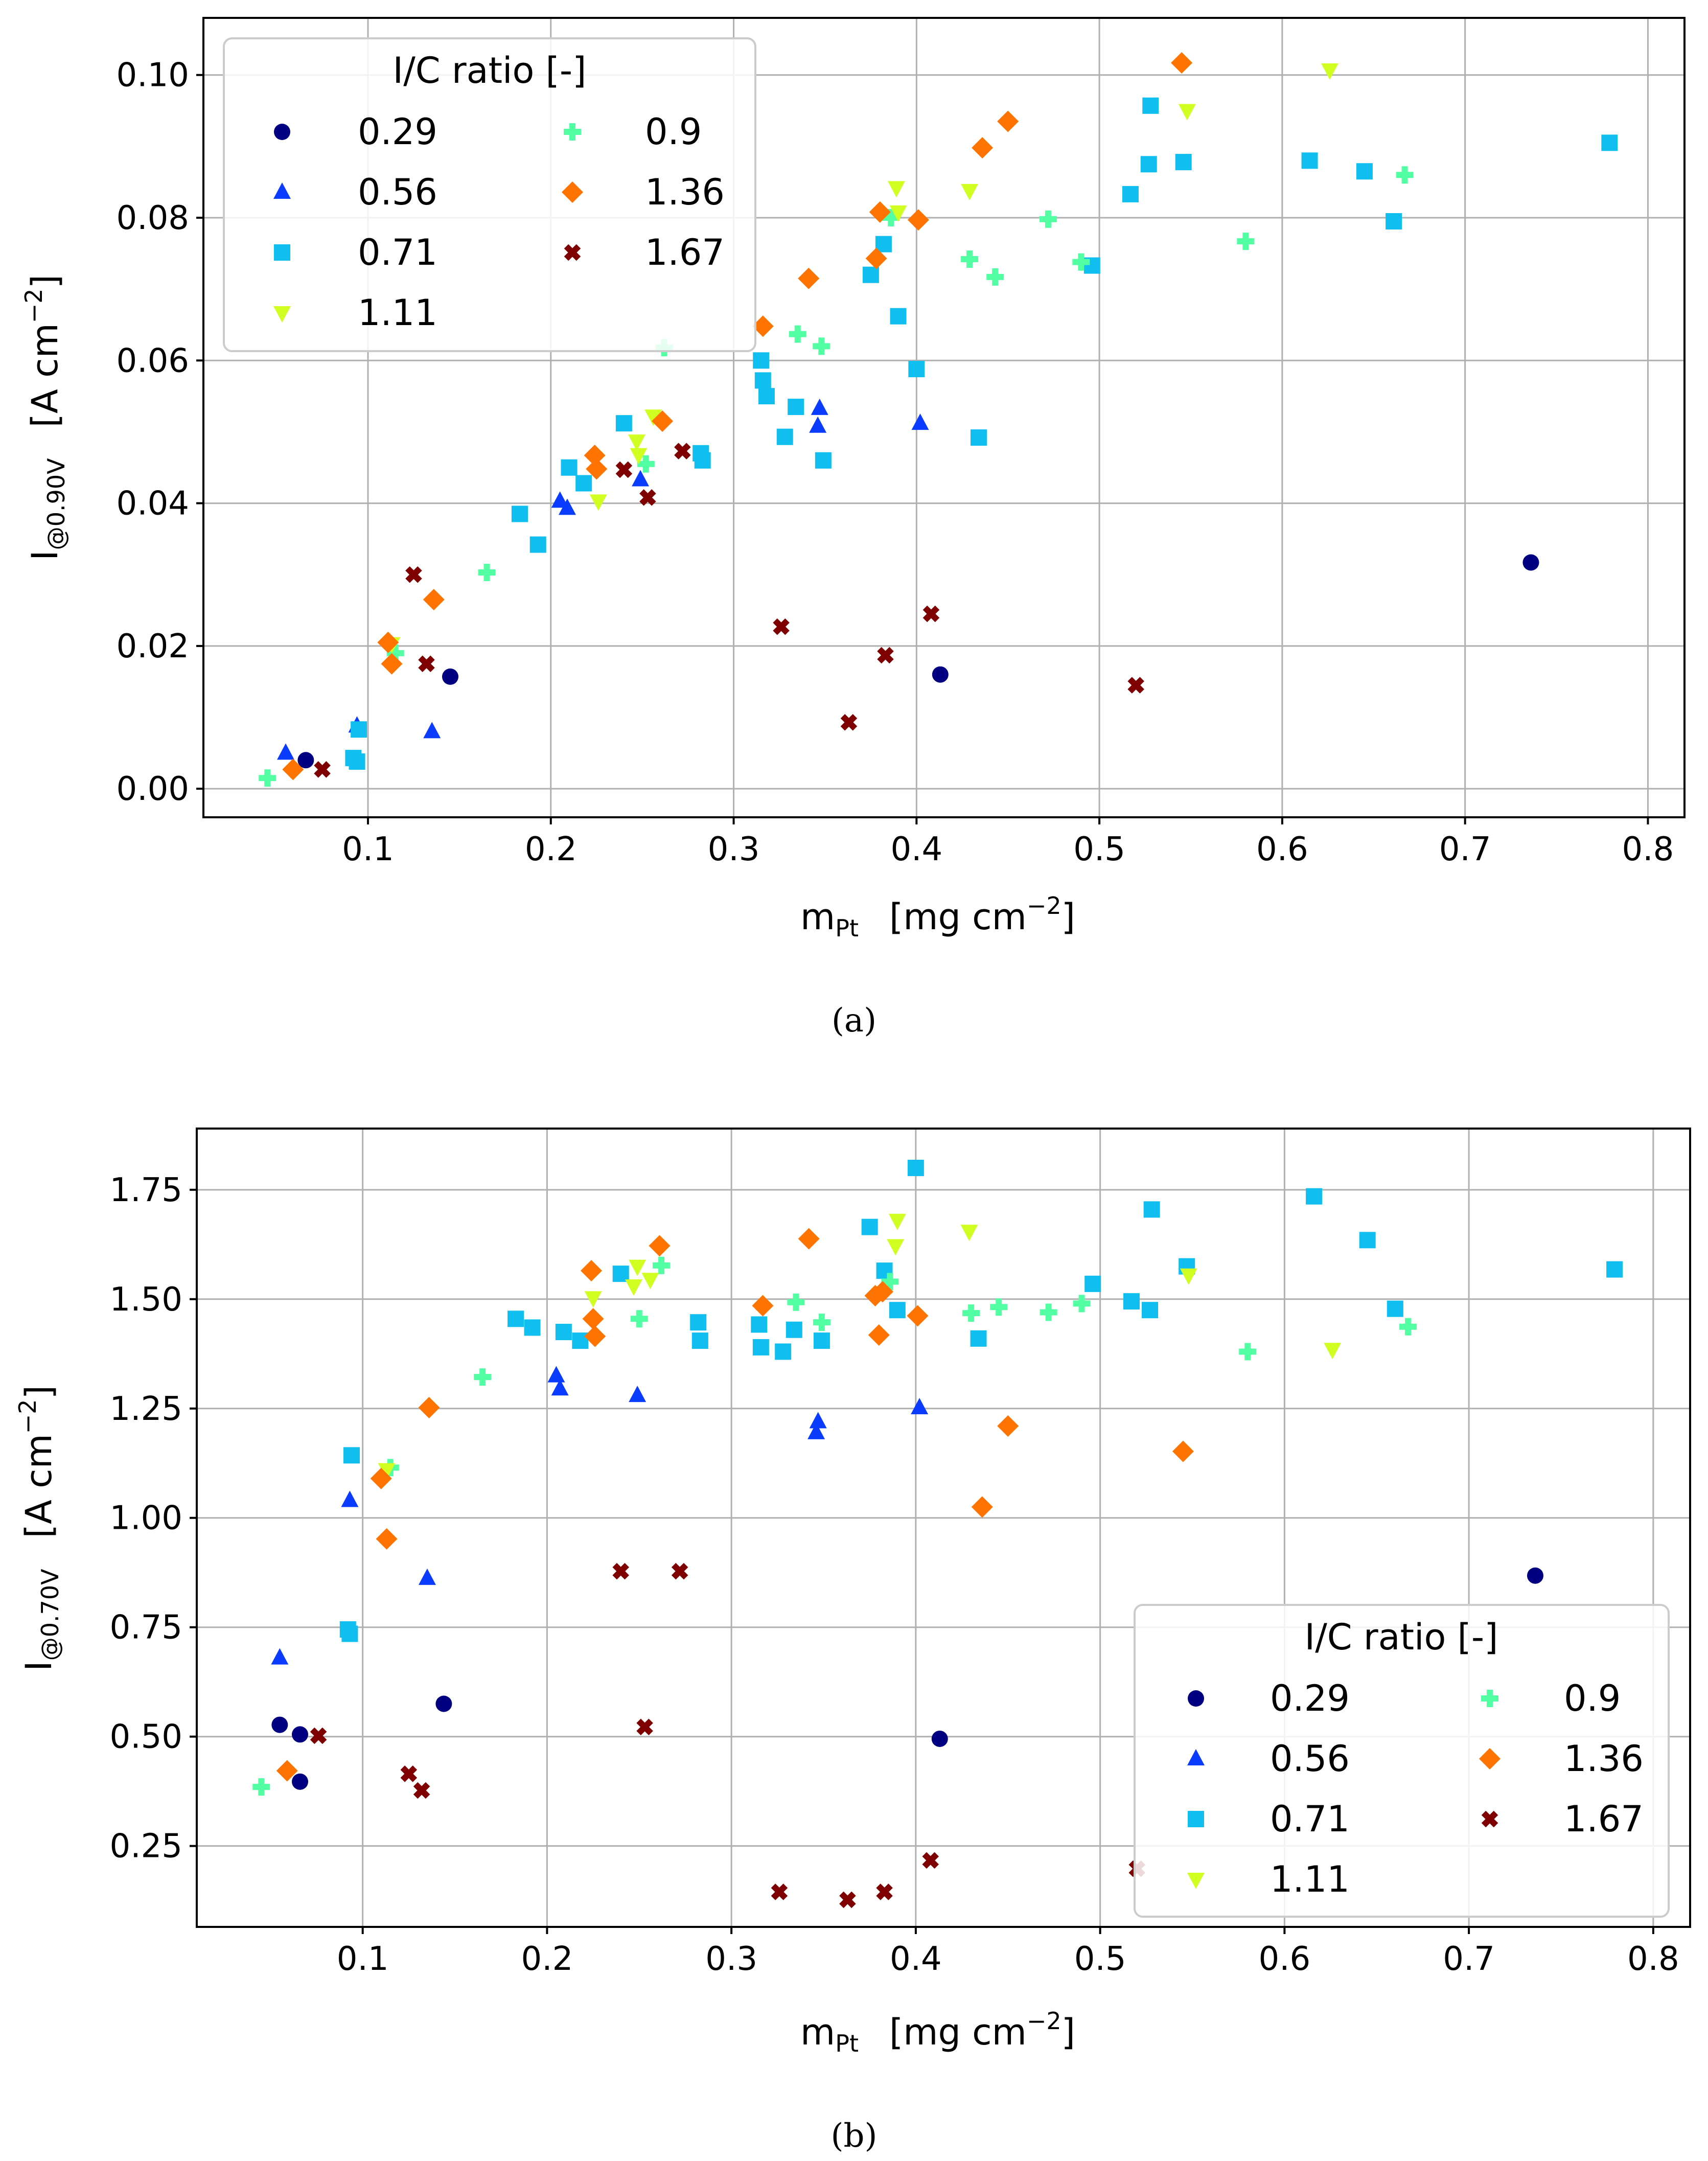 The width and height of the screenshot is (1708, 2161). Describe the element at coordinates (855, 2136) in the screenshot. I see `caption-b: (b)` at that location.